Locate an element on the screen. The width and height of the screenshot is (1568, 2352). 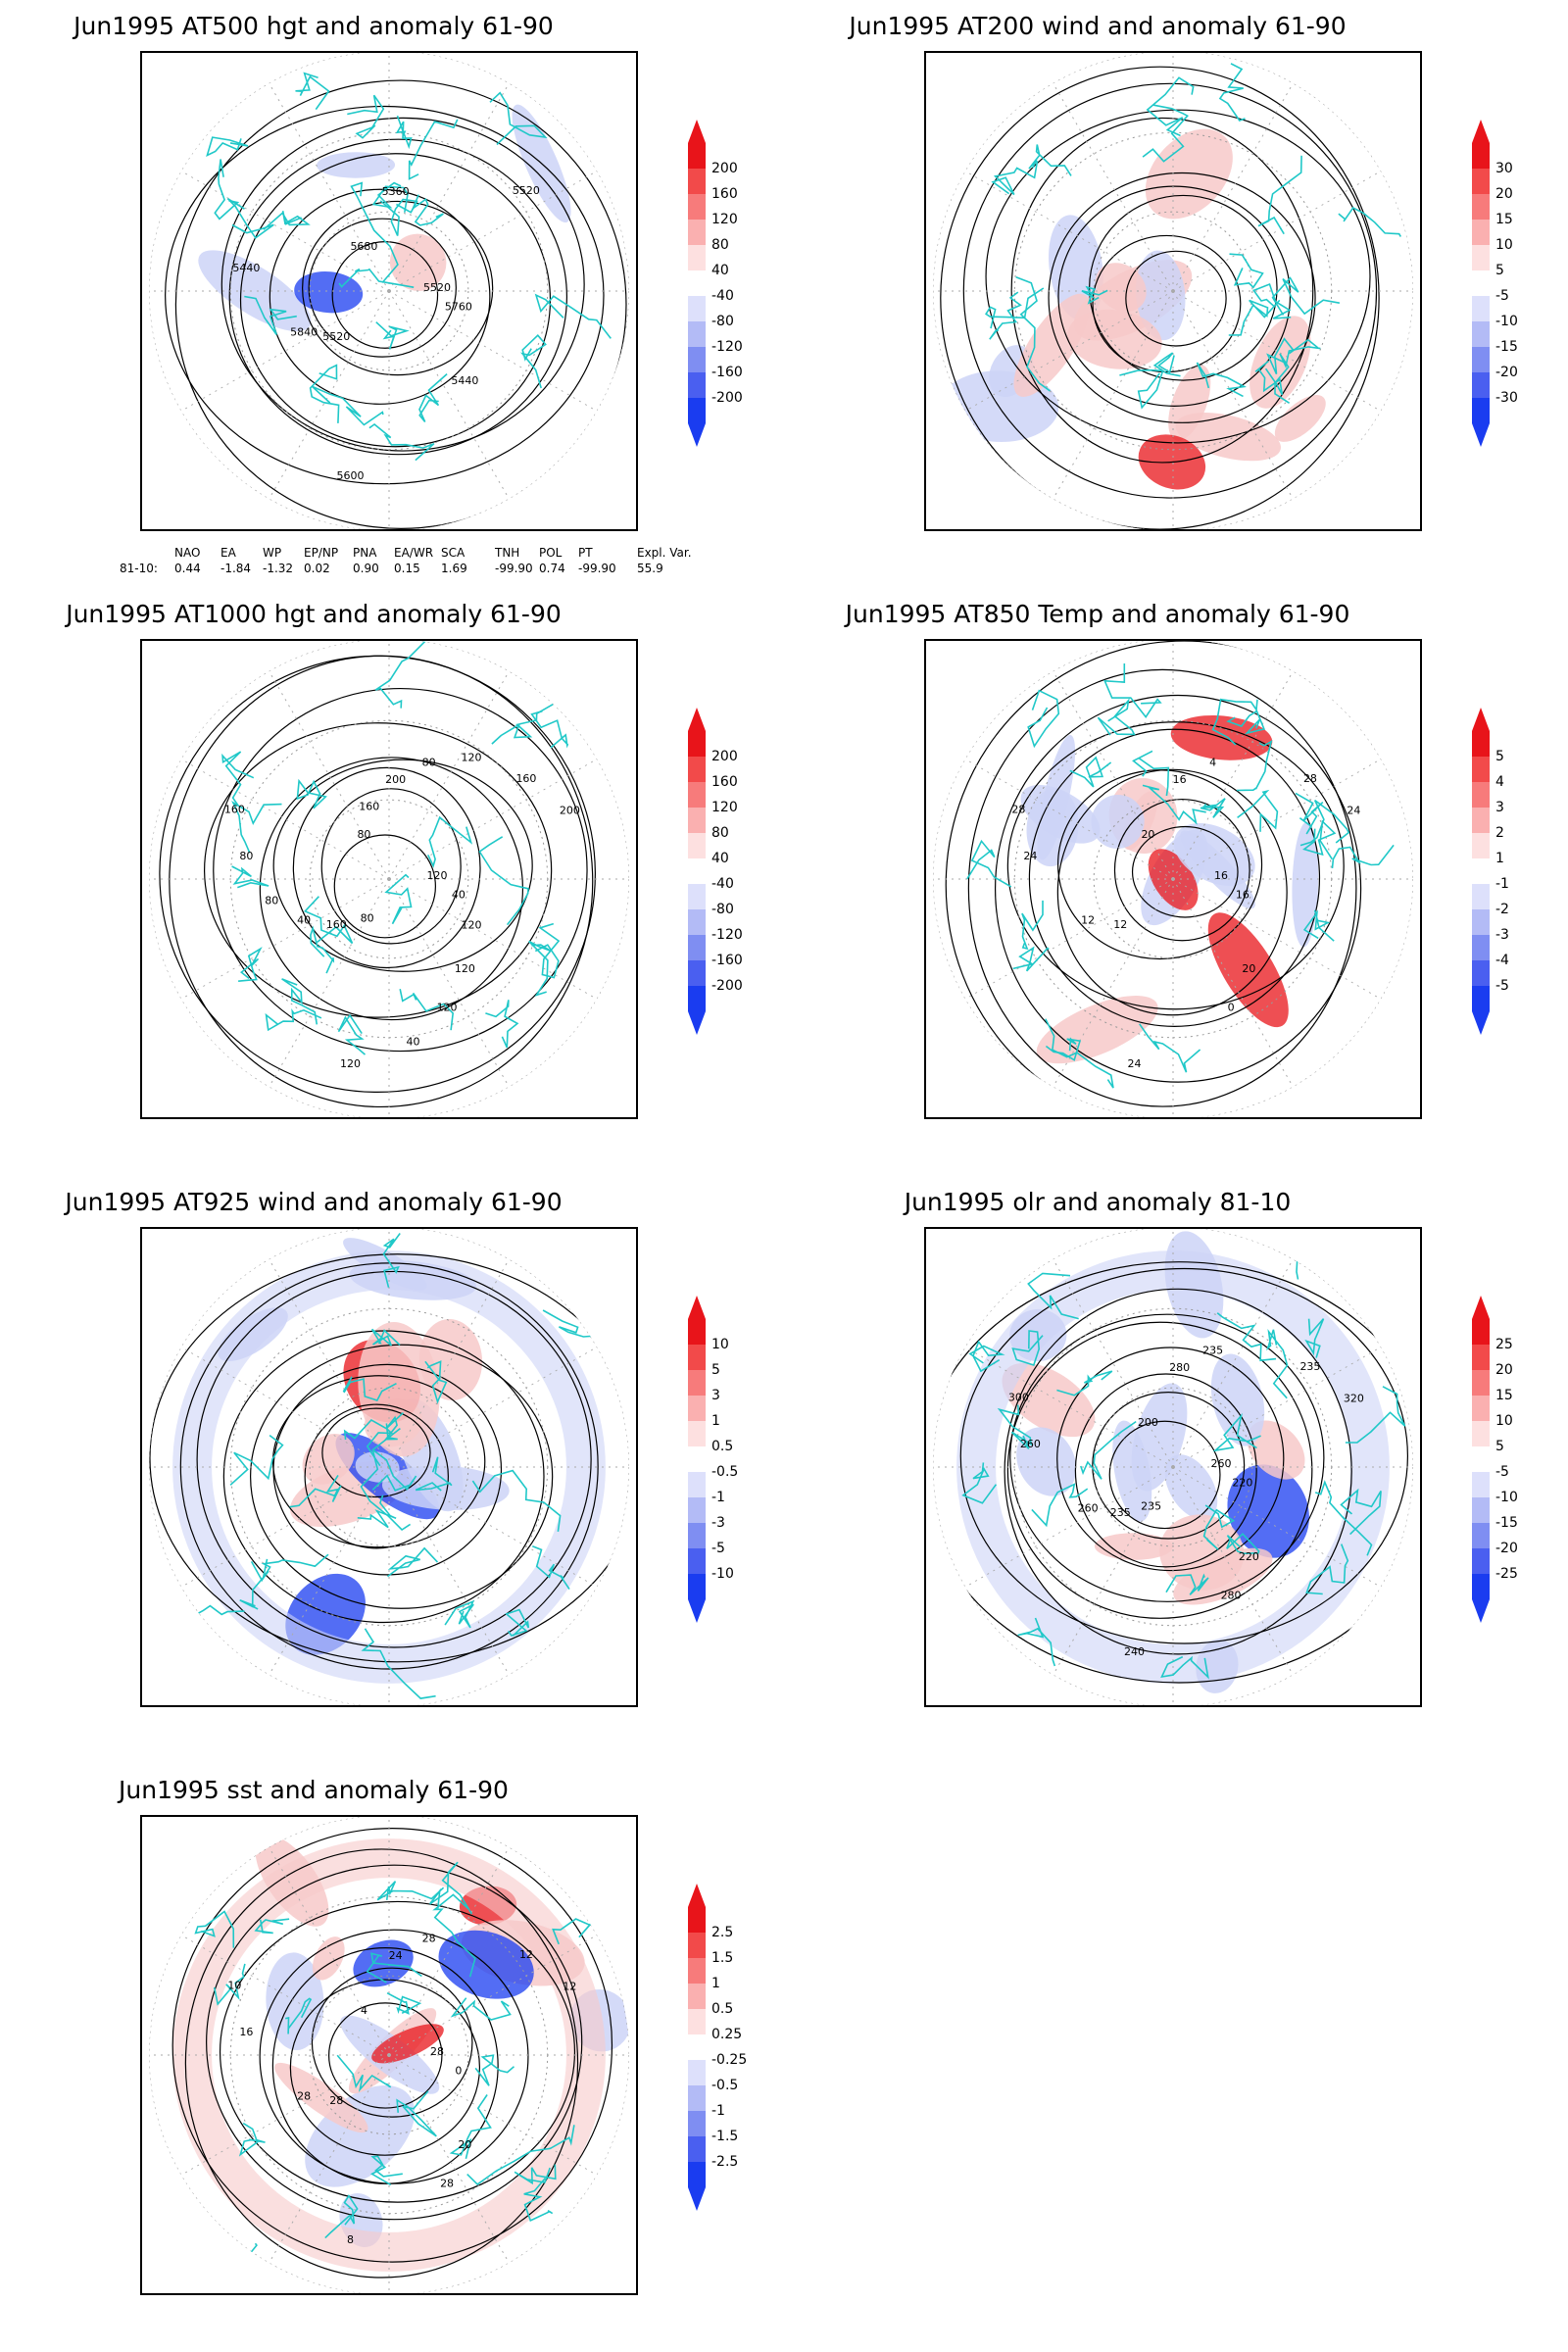
colorbar-tick-label: 15 is located at coordinates (1504, 1395).